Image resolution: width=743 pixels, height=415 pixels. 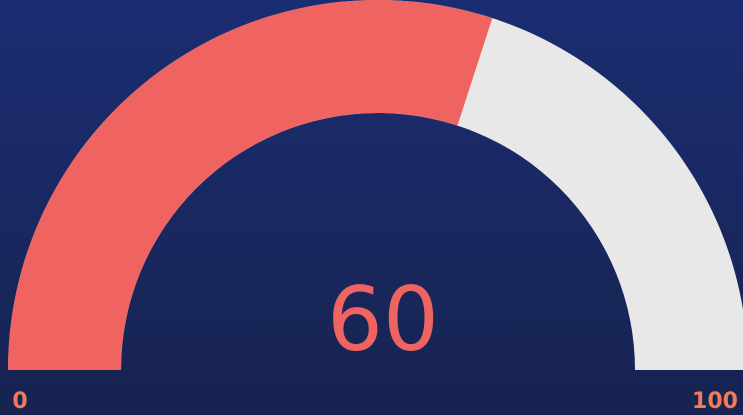 What do you see at coordinates (383, 319) in the screenshot?
I see `gauge-value-label: 60` at bounding box center [383, 319].